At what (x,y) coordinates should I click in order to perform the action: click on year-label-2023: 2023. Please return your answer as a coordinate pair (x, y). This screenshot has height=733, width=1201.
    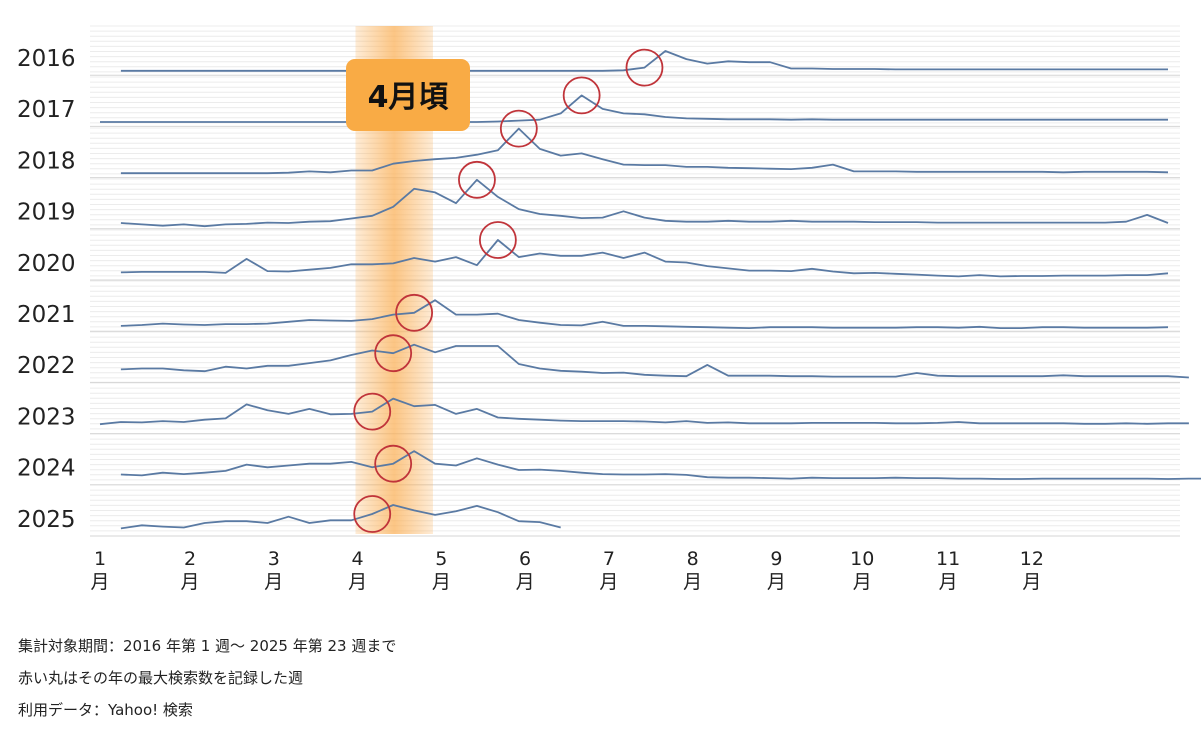
    Looking at the image, I should click on (46, 417).